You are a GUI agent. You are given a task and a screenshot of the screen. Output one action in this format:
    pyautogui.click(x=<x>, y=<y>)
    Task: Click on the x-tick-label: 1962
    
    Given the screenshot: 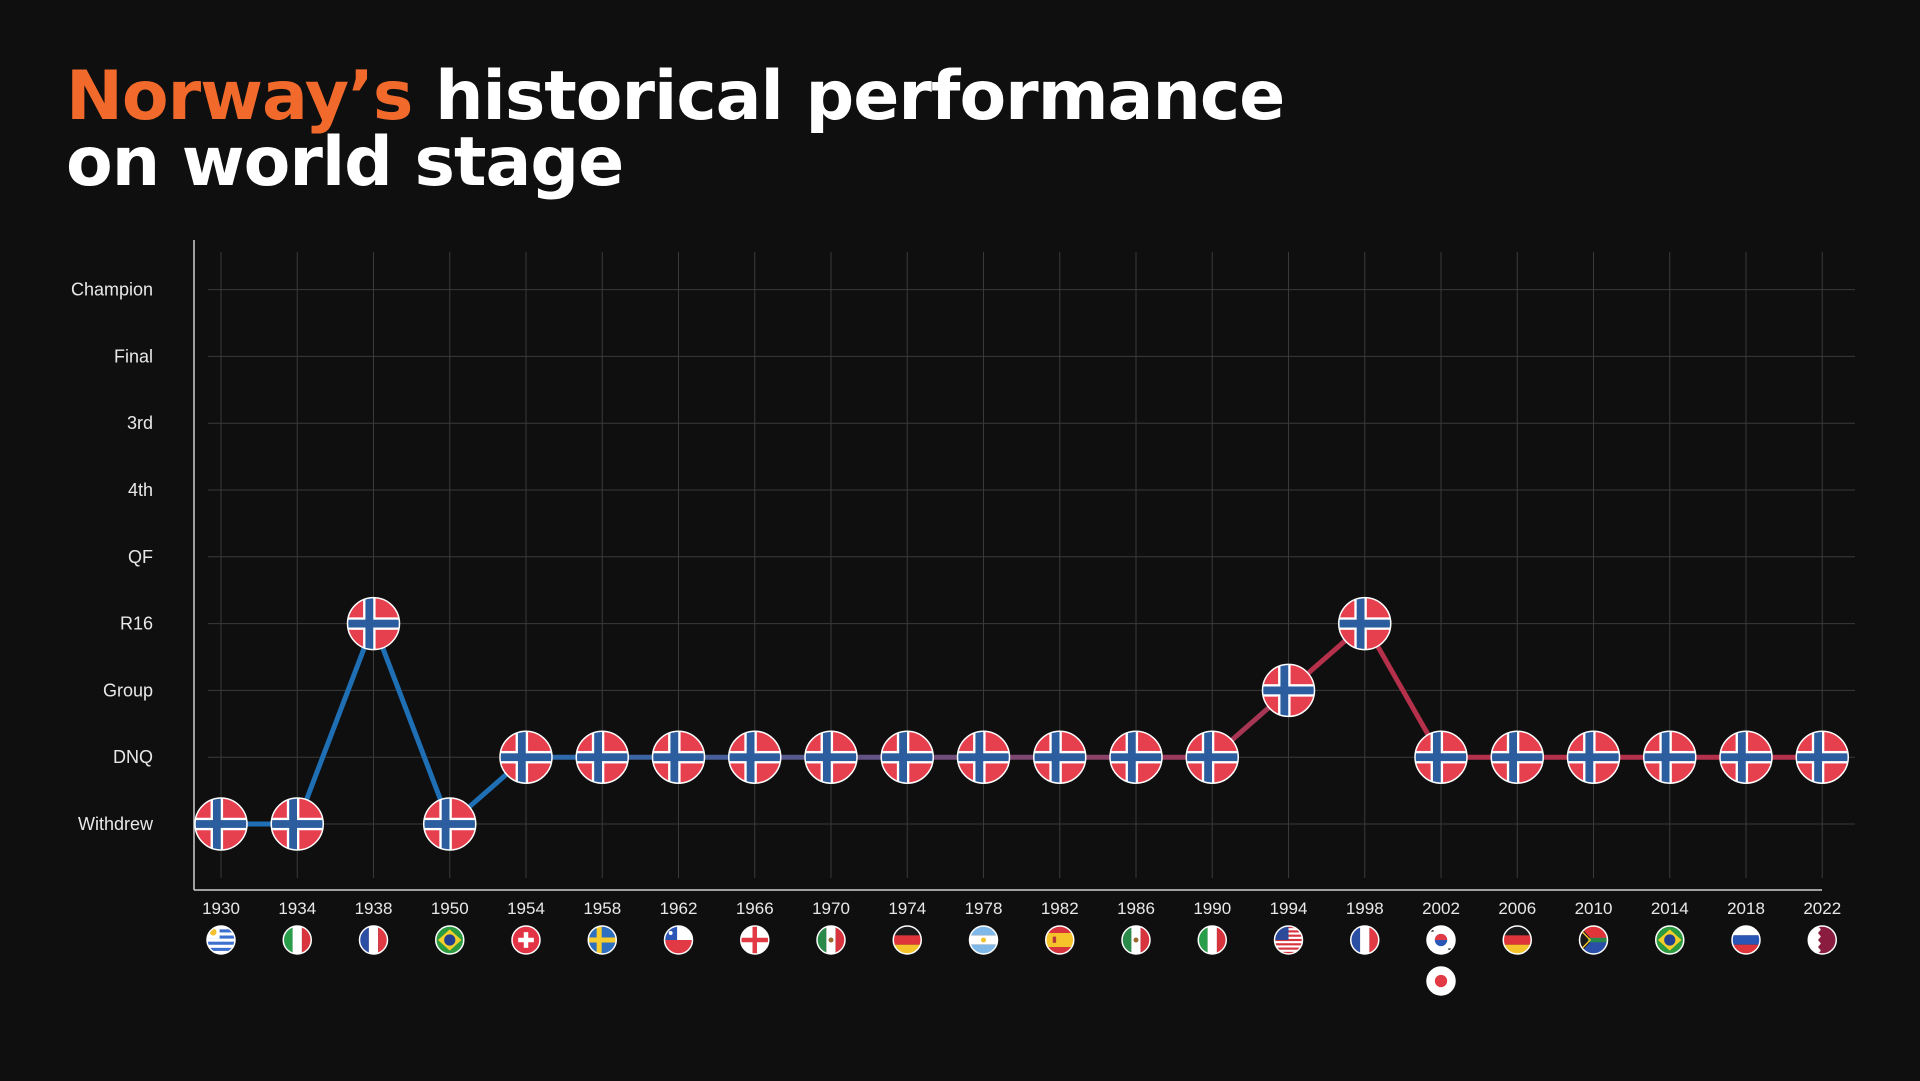 What is the action you would take?
    pyautogui.click(x=679, y=908)
    